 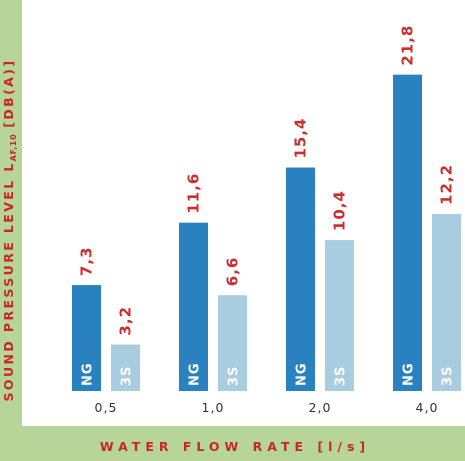 What do you see at coordinates (8, 281) in the screenshot?
I see `y-axis-title-main: SOUND PRESSURE LEVEL L` at bounding box center [8, 281].